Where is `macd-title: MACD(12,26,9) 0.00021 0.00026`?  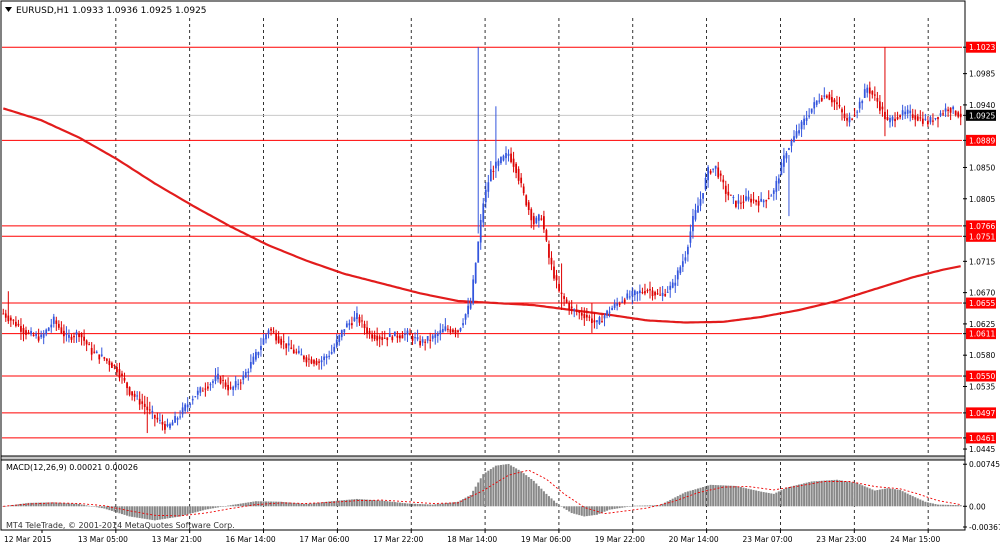 macd-title: MACD(12,26,9) 0.00021 0.00026 is located at coordinates (72, 467).